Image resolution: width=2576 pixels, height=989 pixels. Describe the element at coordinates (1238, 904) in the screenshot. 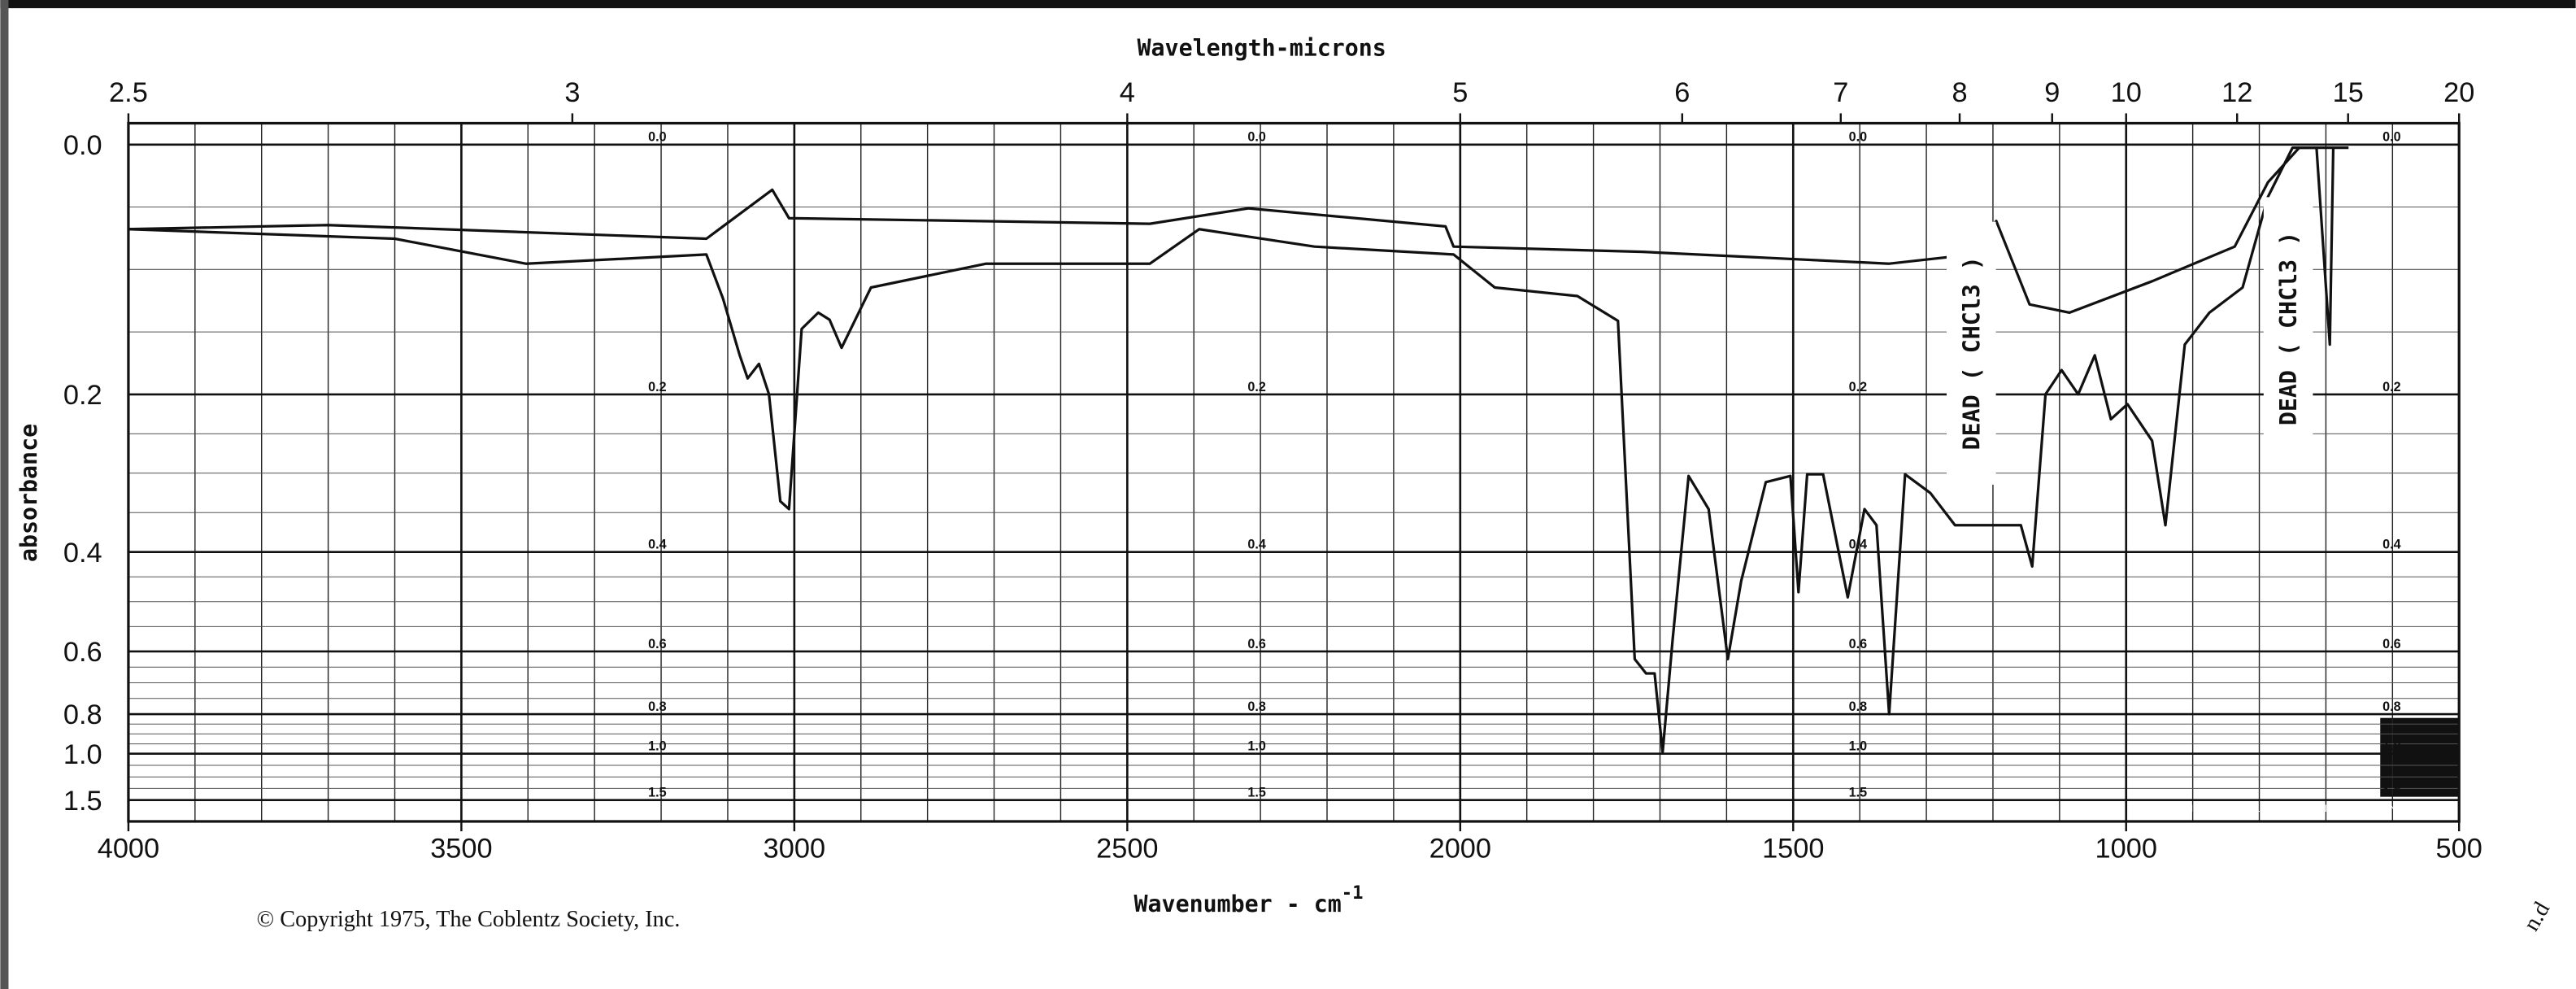

I see `x-axis-title-main: Wavenumber - cm` at that location.